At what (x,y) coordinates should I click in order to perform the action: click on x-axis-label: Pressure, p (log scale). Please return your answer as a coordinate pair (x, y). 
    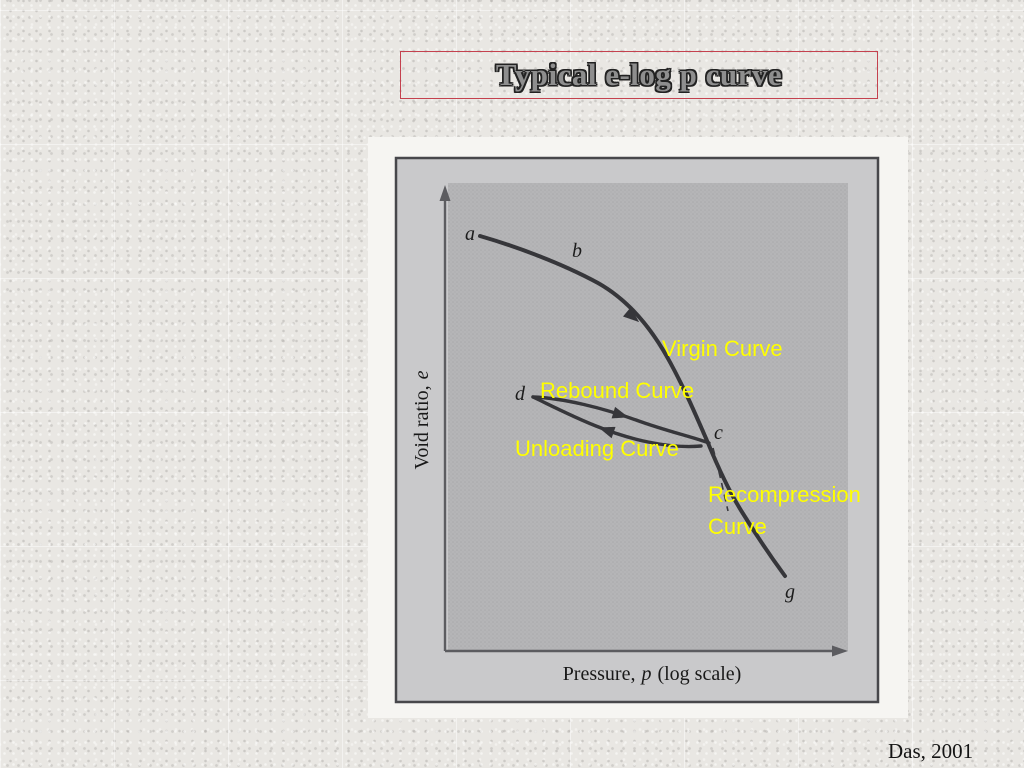
    Looking at the image, I should click on (652, 674).